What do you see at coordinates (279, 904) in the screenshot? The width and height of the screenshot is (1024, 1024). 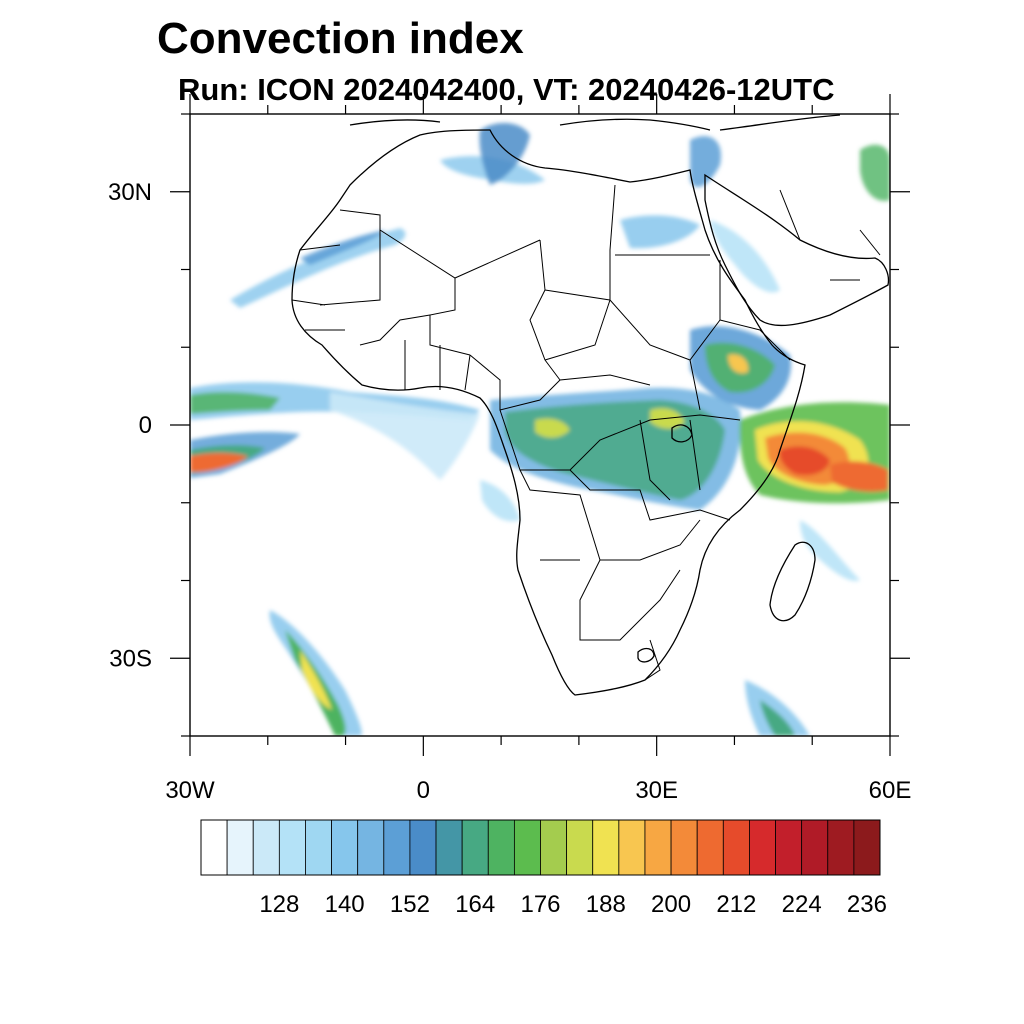 I see `colorbar-tick-label: 128` at bounding box center [279, 904].